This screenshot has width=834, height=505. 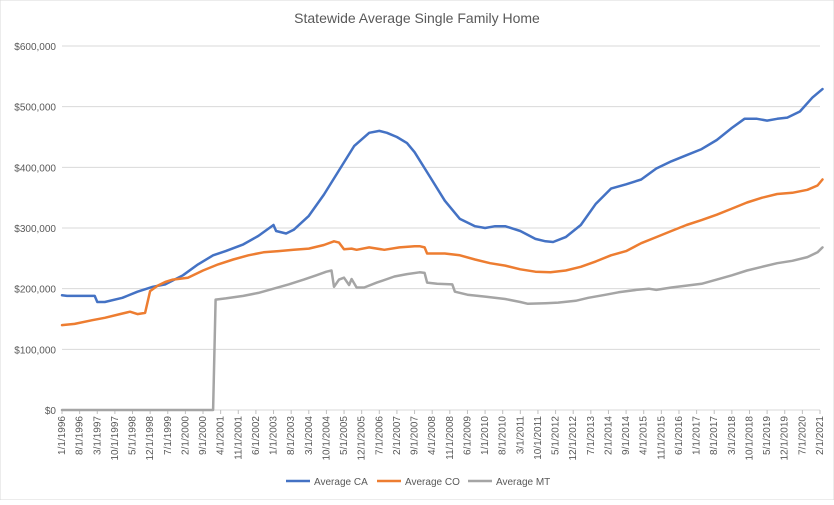 What do you see at coordinates (133, 435) in the screenshot?
I see `x-tick-label: 5/1/1998` at bounding box center [133, 435].